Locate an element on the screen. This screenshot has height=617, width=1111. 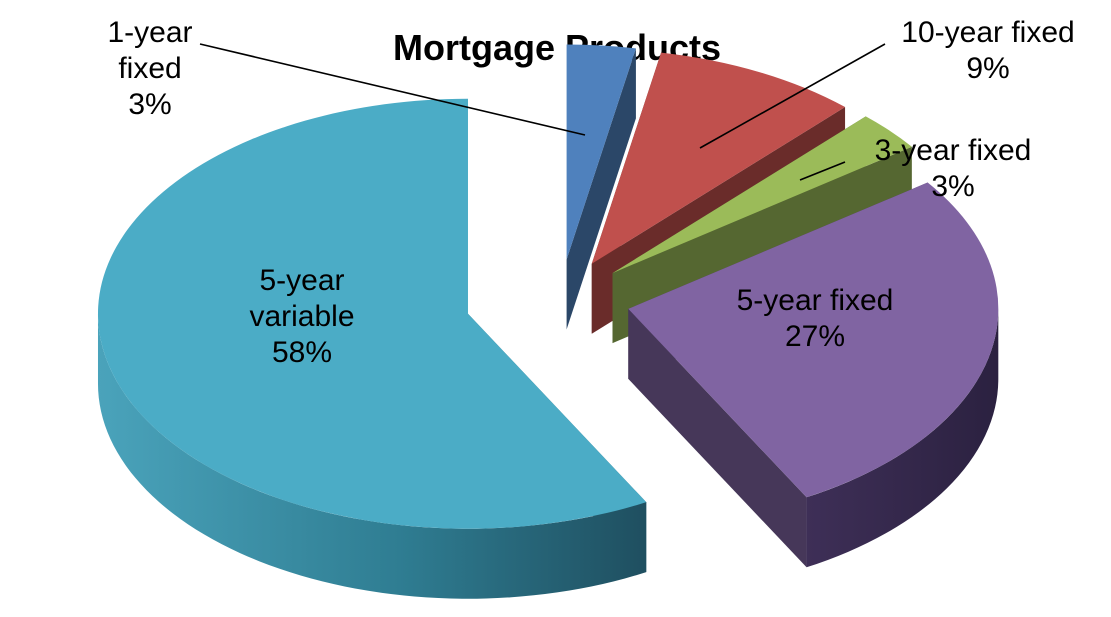
slice-label-line: fixed is located at coordinates (149, 68).